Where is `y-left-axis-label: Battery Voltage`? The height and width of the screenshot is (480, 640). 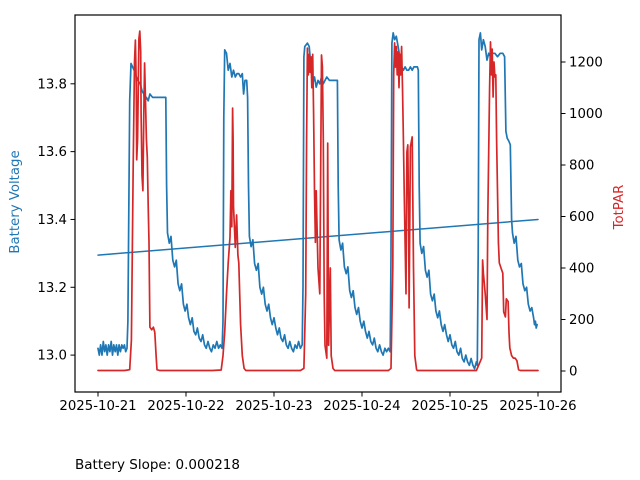
y-left-axis-label: Battery Voltage is located at coordinates (15, 201).